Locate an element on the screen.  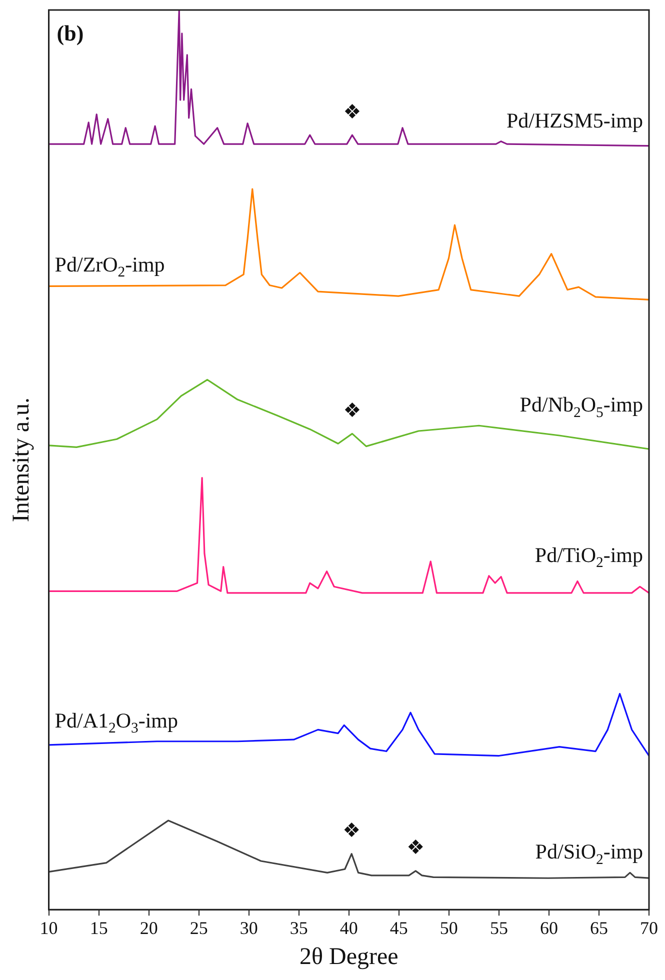
x-tick-label: 20 is located at coordinates (149, 928).